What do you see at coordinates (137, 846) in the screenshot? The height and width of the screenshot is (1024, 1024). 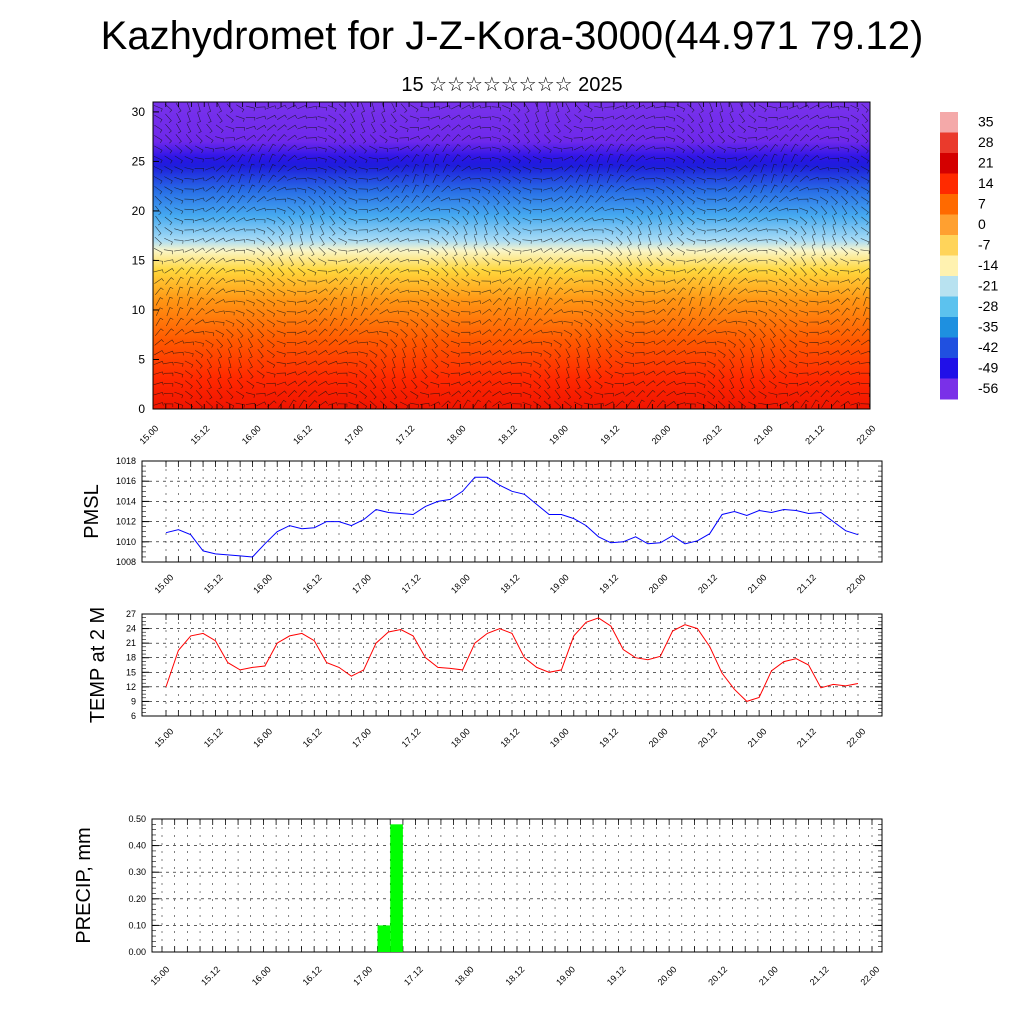 I see `y-tick-label: 0.40` at bounding box center [137, 846].